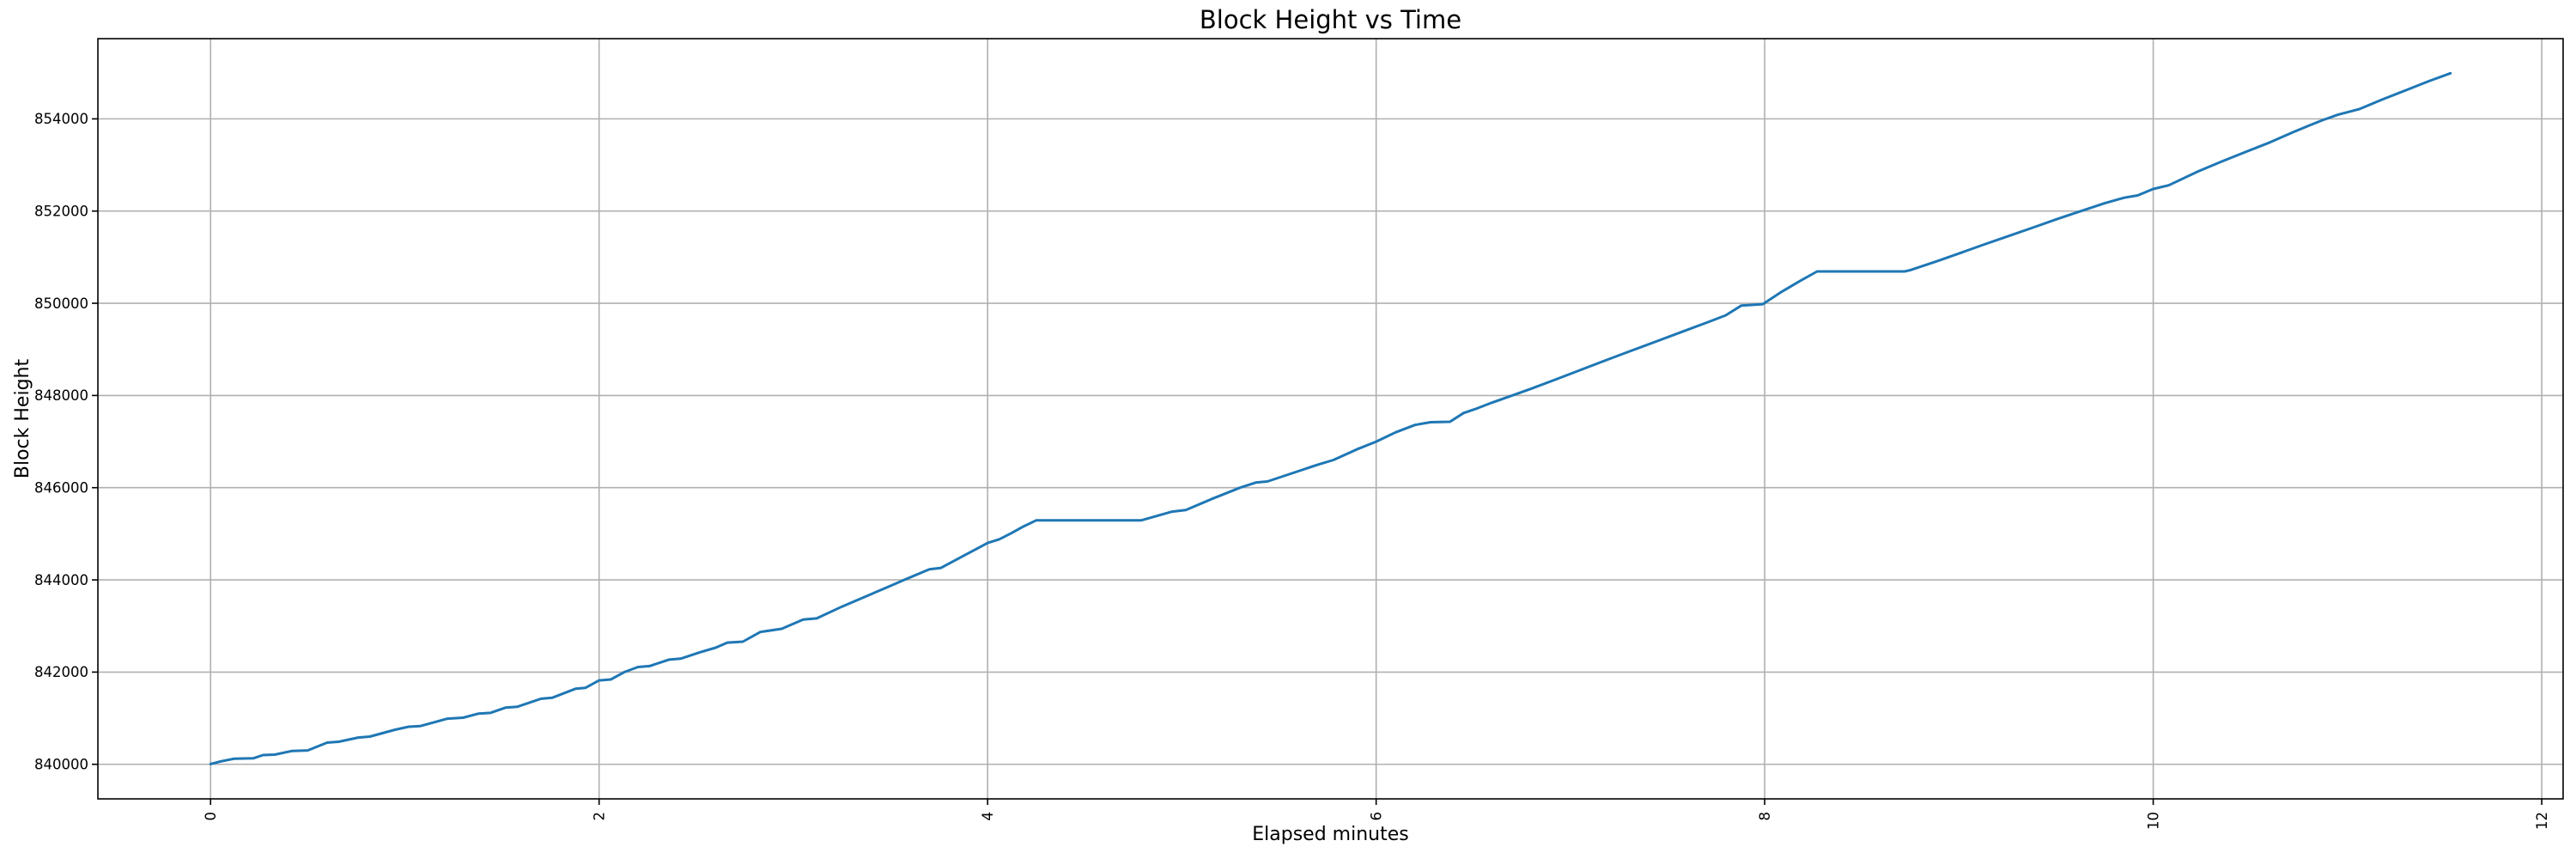  What do you see at coordinates (599, 816) in the screenshot?
I see `x-tick-label: 2` at bounding box center [599, 816].